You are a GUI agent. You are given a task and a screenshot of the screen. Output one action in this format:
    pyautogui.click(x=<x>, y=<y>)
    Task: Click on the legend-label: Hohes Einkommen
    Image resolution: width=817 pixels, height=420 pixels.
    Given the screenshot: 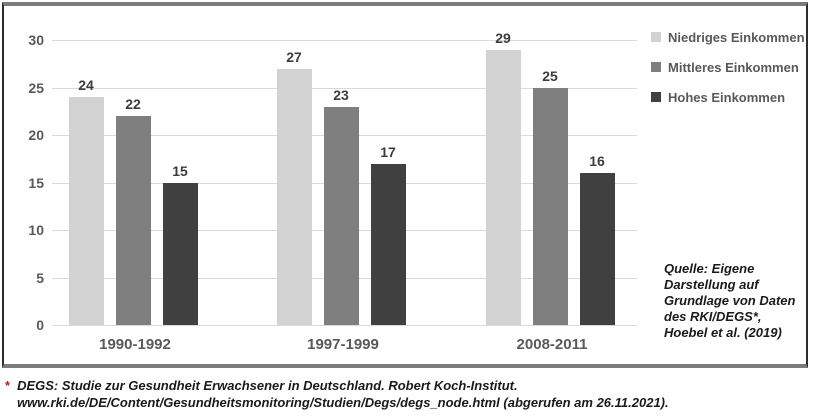 What is the action you would take?
    pyautogui.click(x=727, y=97)
    